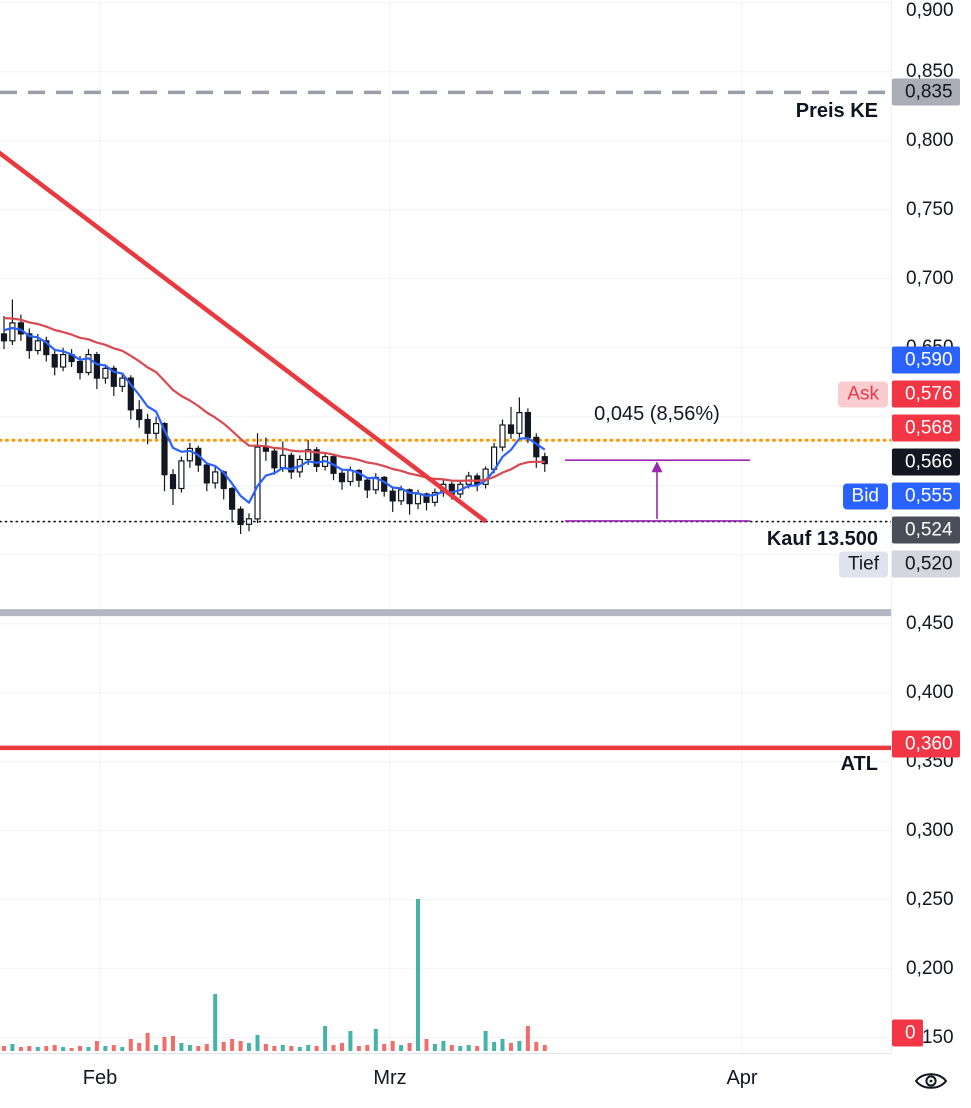 This screenshot has width=971, height=1108. What do you see at coordinates (930, 71) in the screenshot?
I see `price-tick-label: 0,850` at bounding box center [930, 71].